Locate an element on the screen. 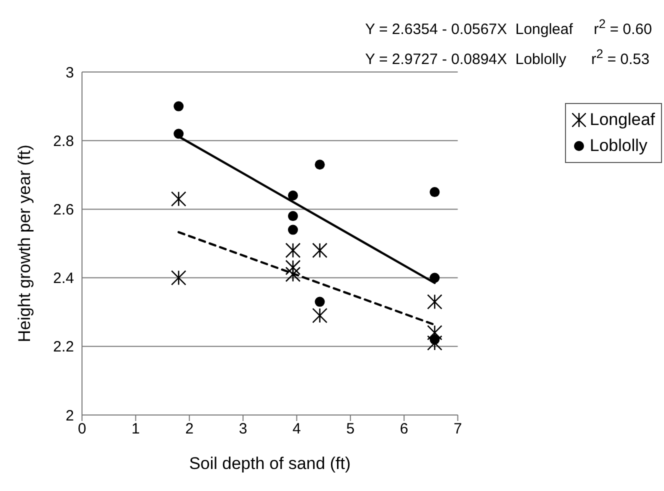 Image resolution: width=664 pixels, height=491 pixels. y-tick-label: 3 is located at coordinates (70, 73).